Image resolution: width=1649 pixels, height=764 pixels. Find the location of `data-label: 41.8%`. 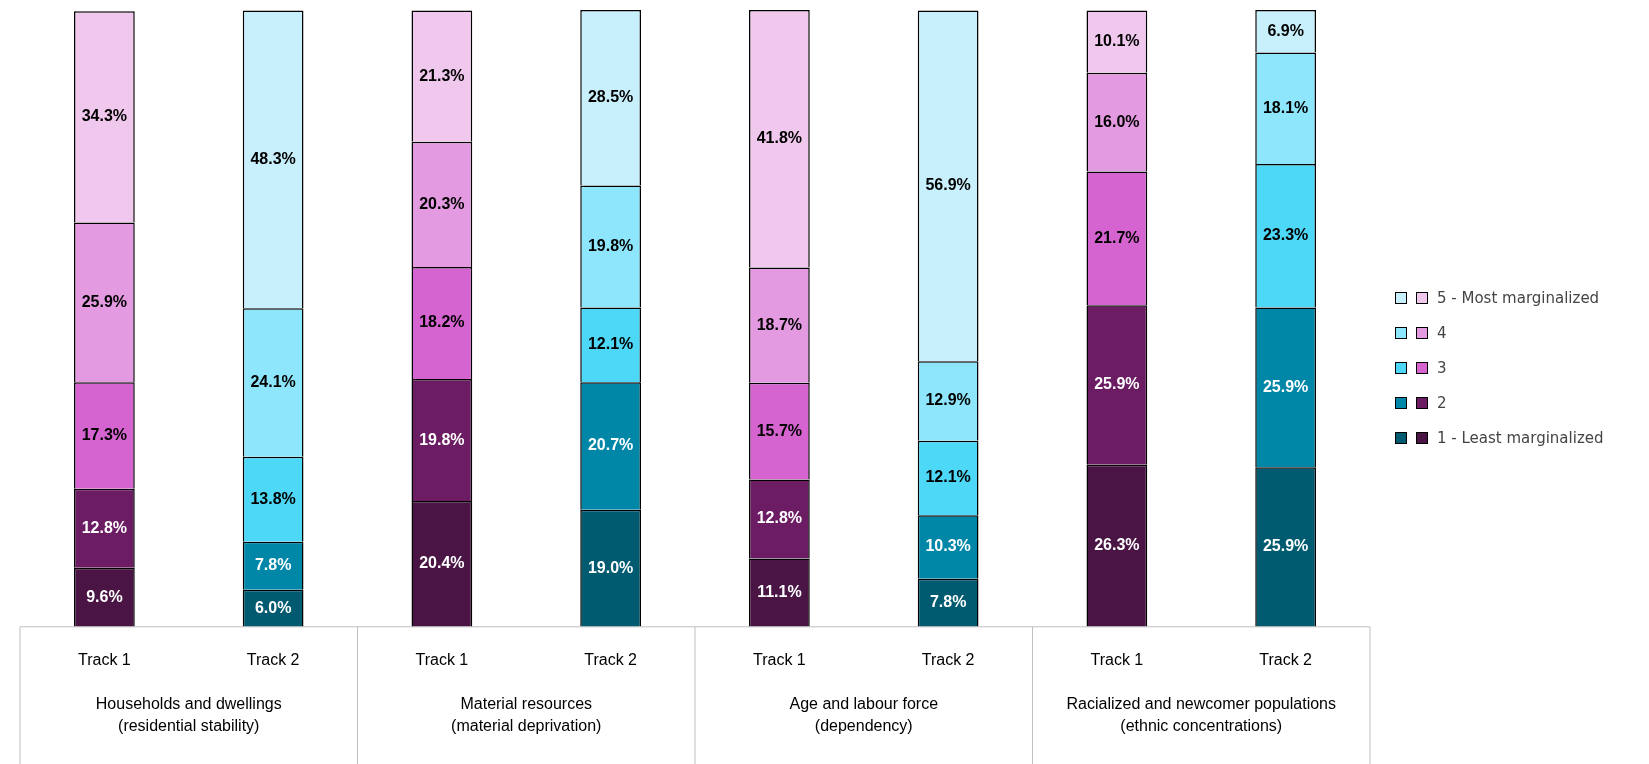

data-label: 41.8% is located at coordinates (779, 138).